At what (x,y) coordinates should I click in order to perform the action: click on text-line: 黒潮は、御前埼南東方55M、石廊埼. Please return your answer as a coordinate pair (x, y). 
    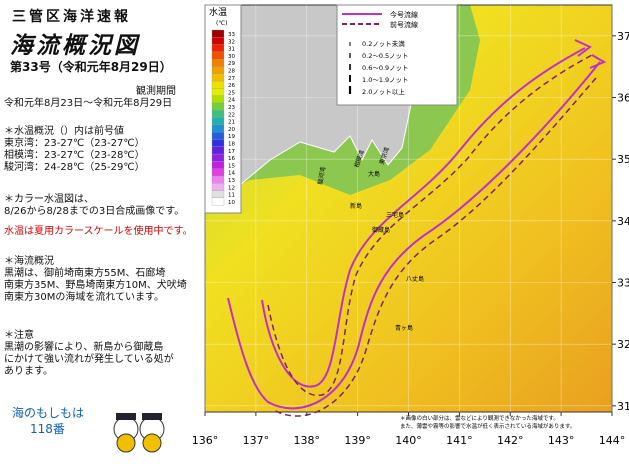
    Looking at the image, I should click on (85, 273).